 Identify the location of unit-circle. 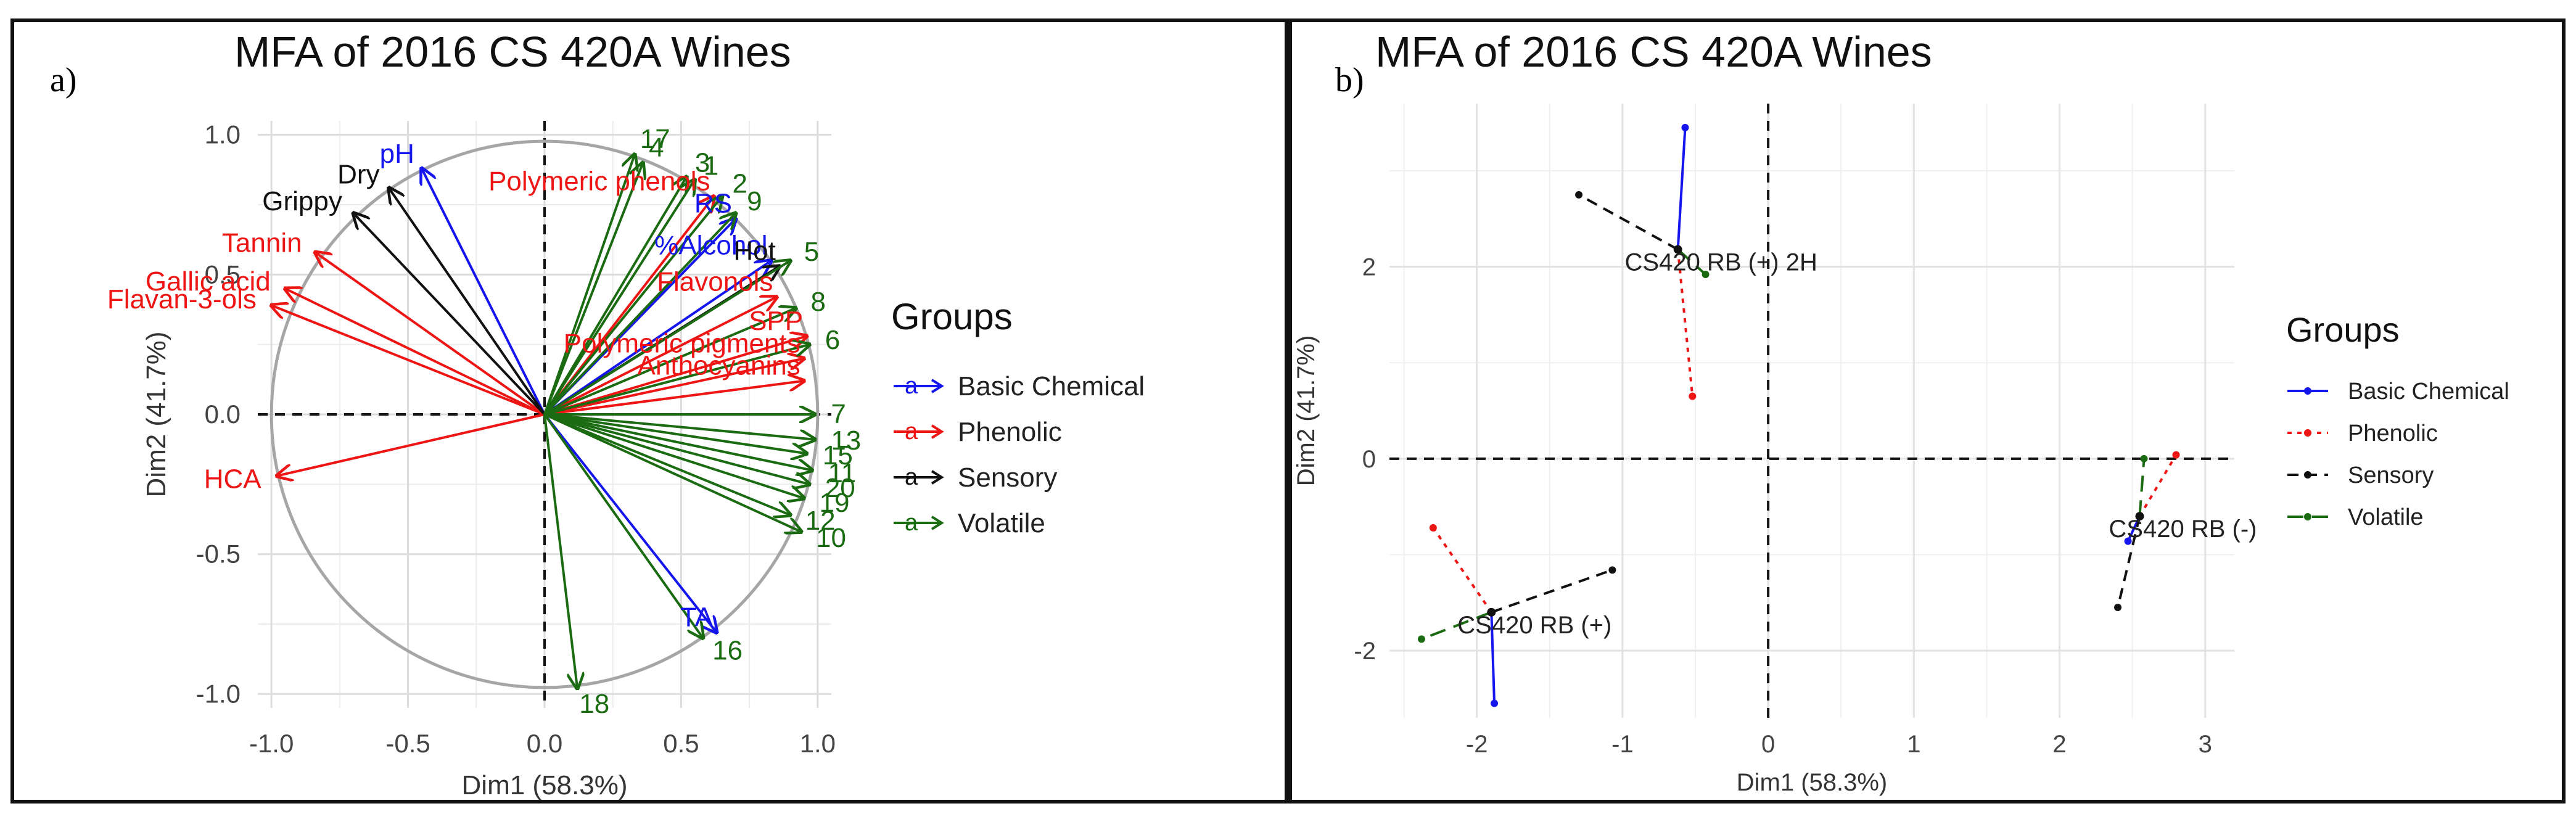
(545, 414).